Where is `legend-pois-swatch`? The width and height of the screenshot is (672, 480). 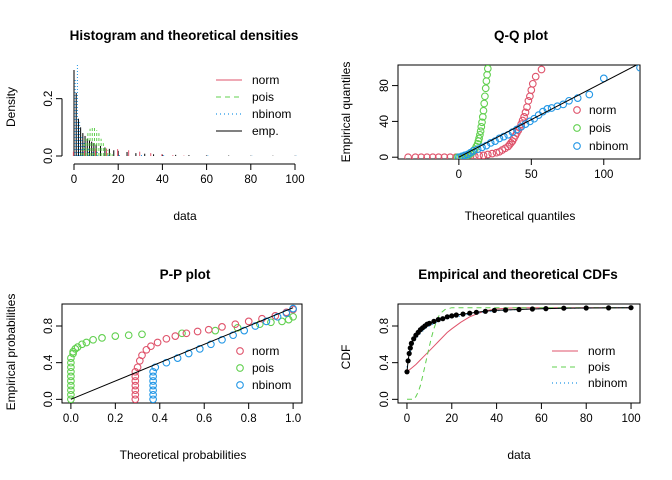 legend-pois-swatch is located at coordinates (240, 368).